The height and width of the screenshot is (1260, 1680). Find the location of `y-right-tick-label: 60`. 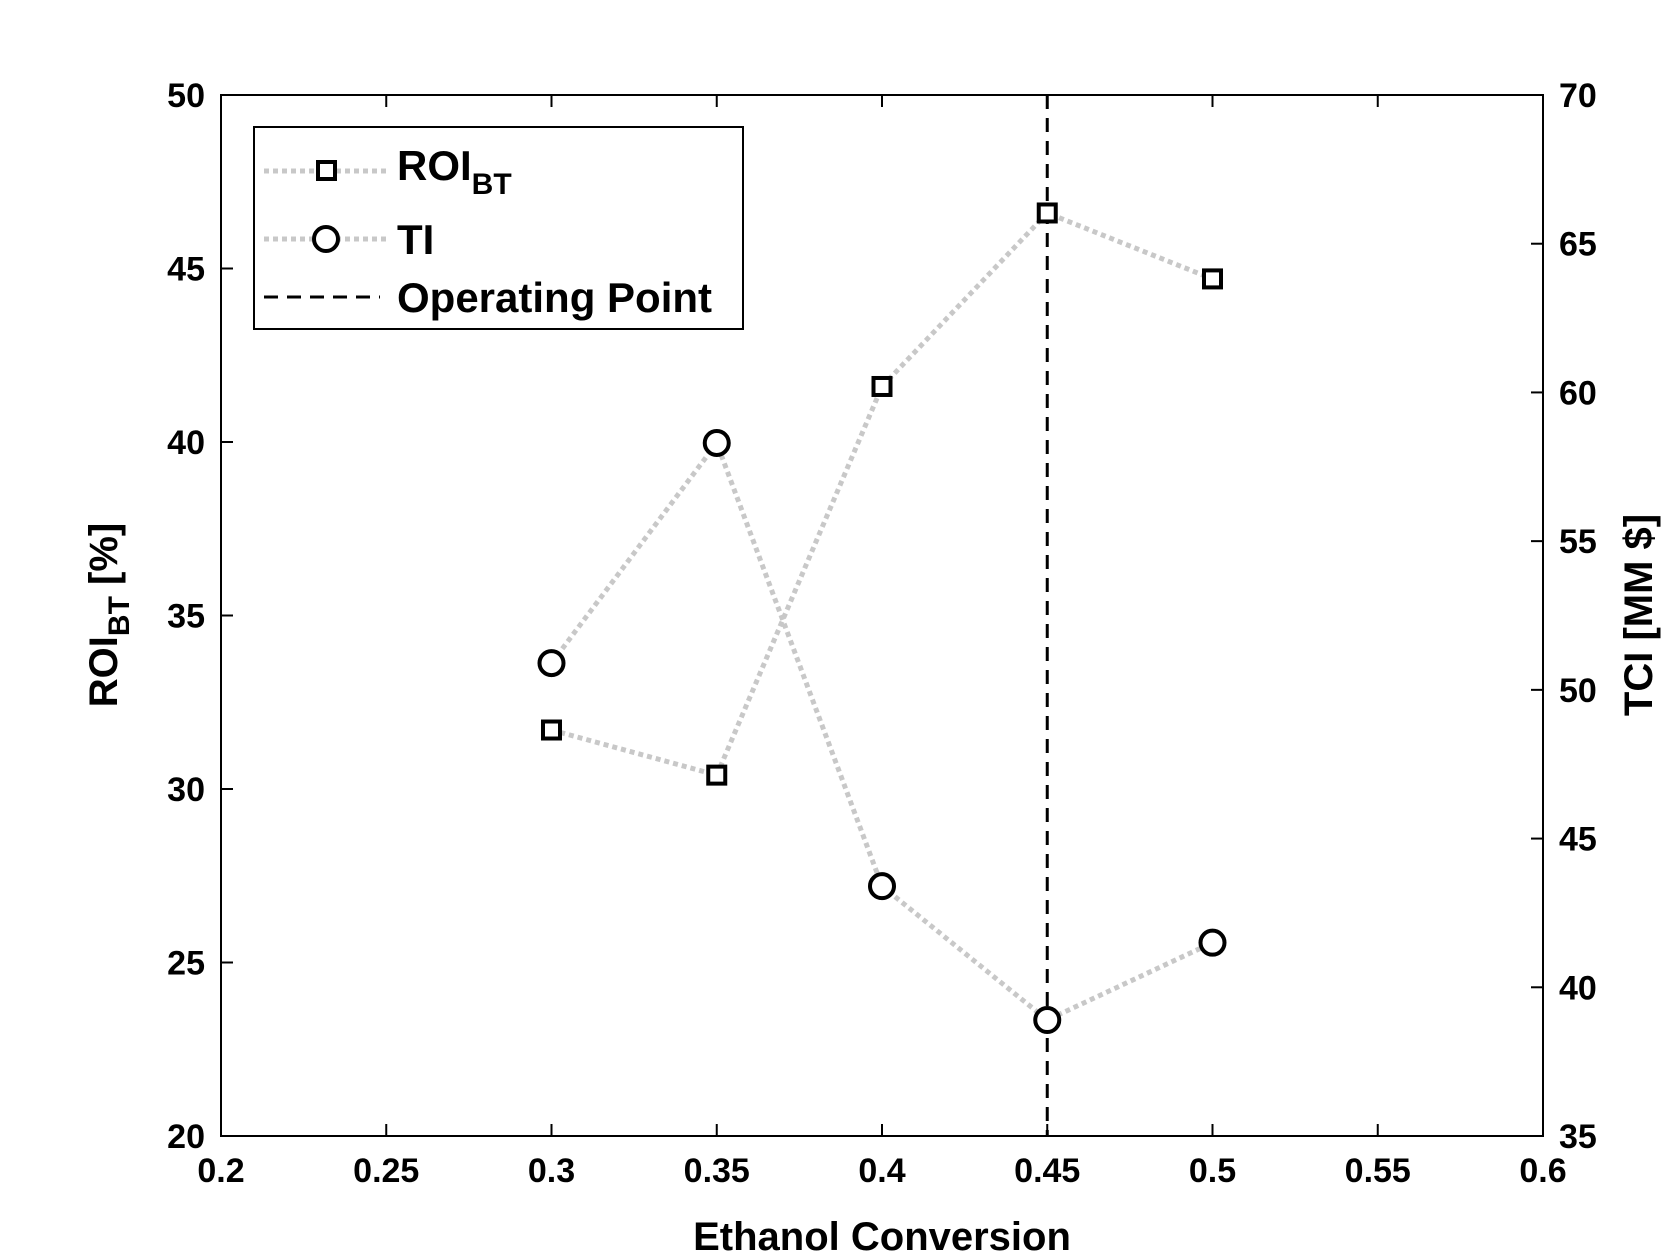

y-right-tick-label: 60 is located at coordinates (1578, 393).